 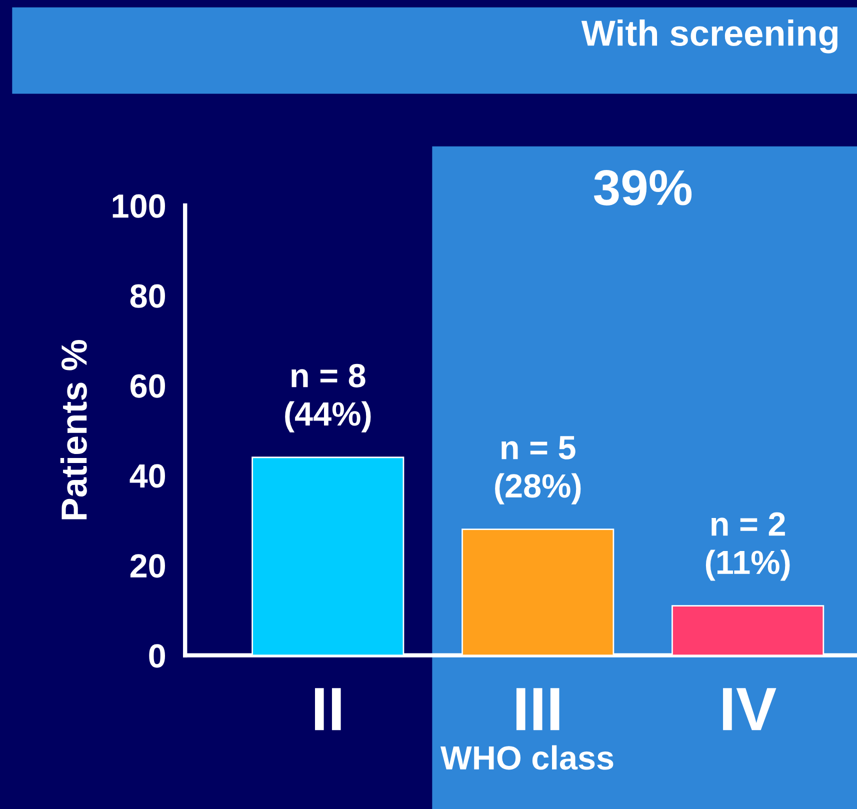 I want to click on x-tick-label: IV, so click(x=749, y=709).